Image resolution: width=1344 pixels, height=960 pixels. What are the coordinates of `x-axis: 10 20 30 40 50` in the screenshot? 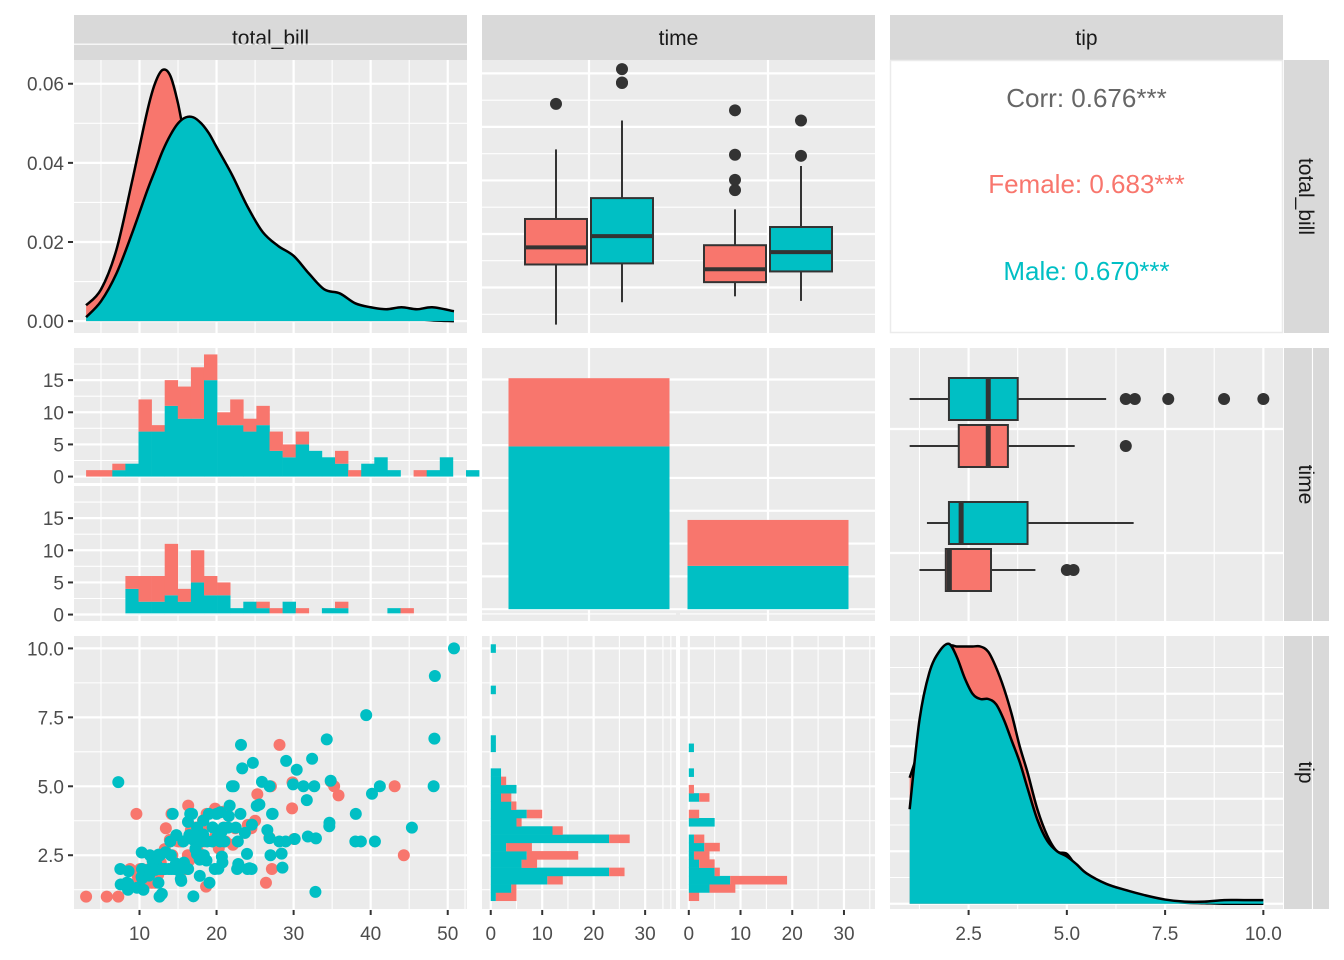 It's located at (293, 927).